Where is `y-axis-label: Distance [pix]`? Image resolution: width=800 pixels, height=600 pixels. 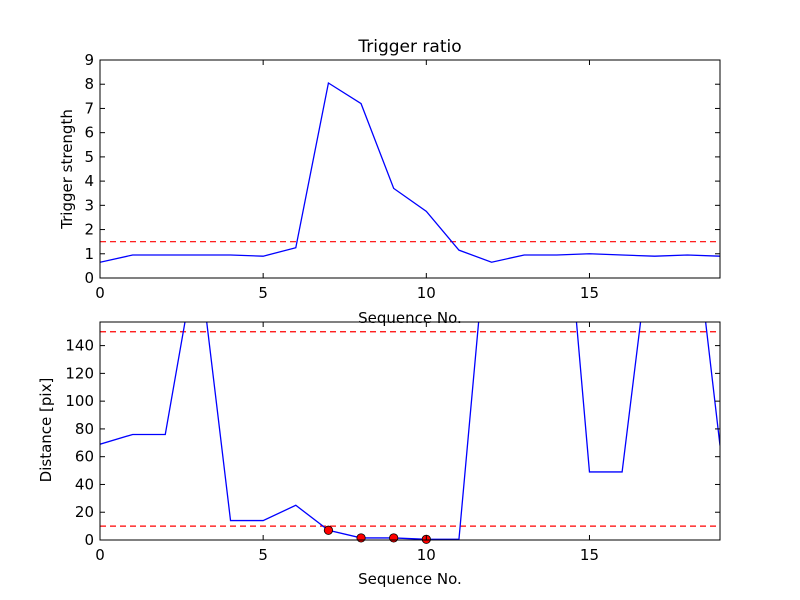
y-axis-label: Distance [pix] is located at coordinates (46, 430).